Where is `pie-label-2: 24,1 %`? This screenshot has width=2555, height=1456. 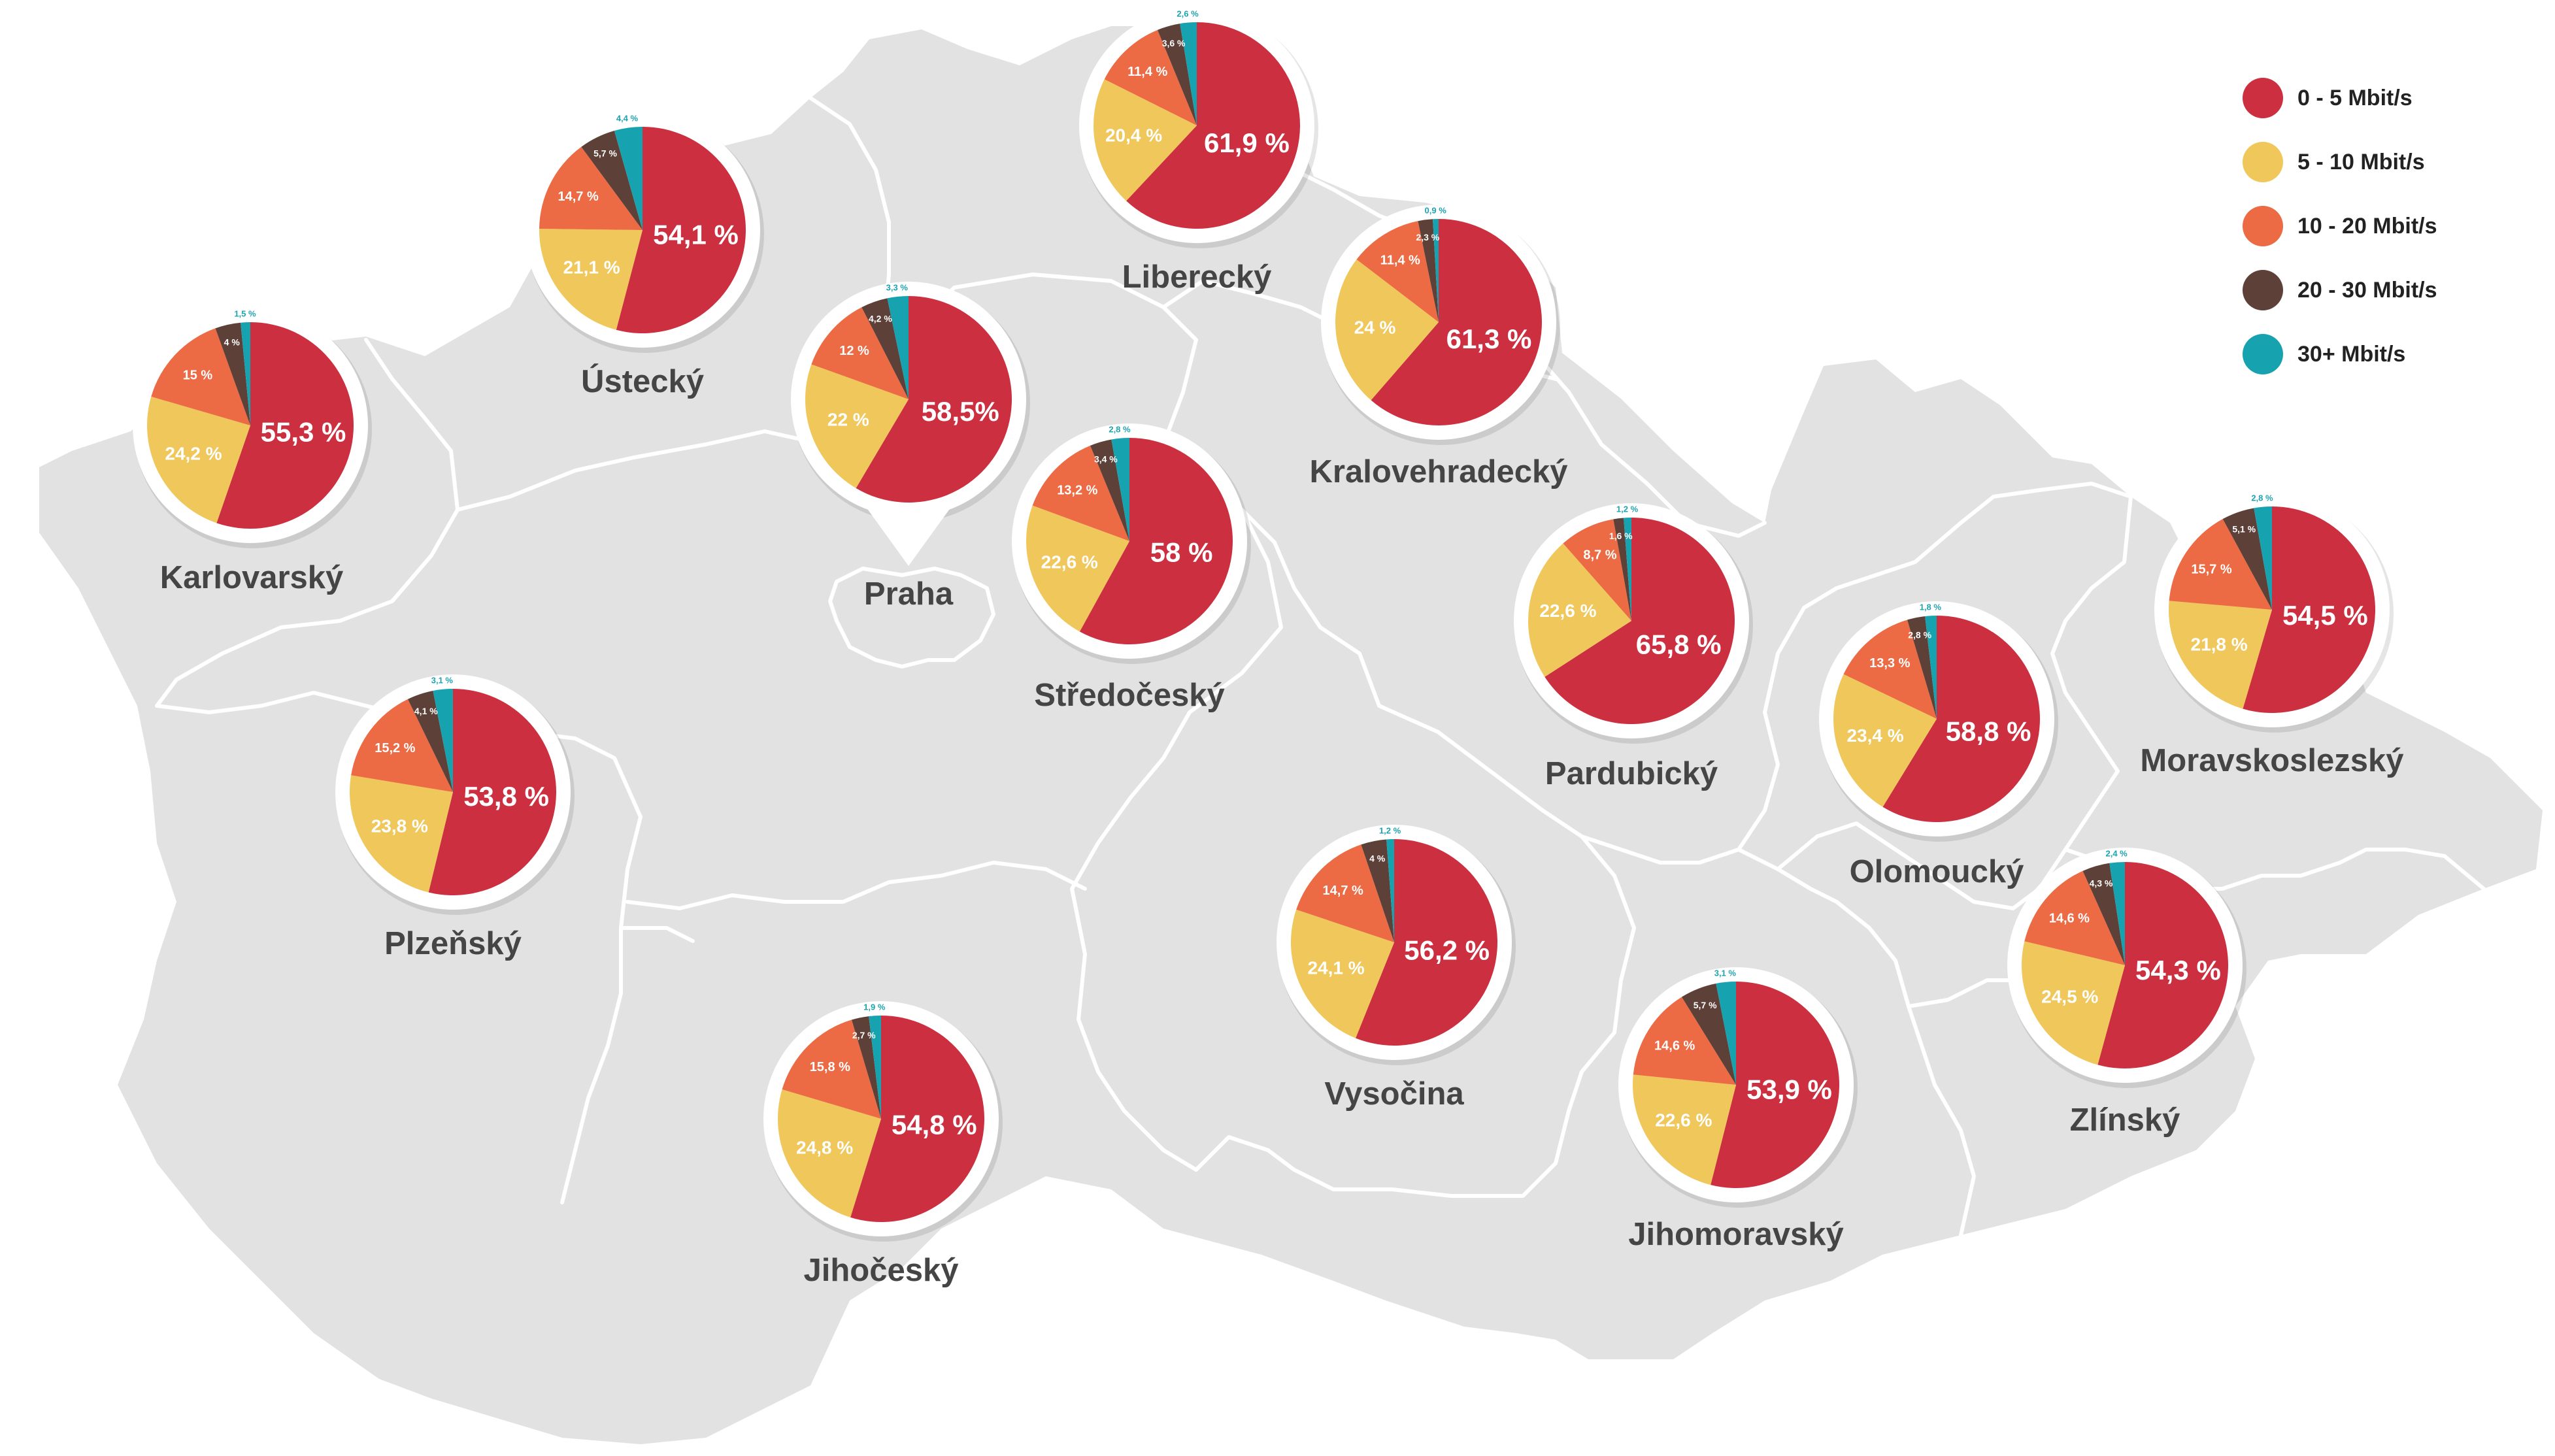
pie-label-2: 24,1 % is located at coordinates (1335, 967).